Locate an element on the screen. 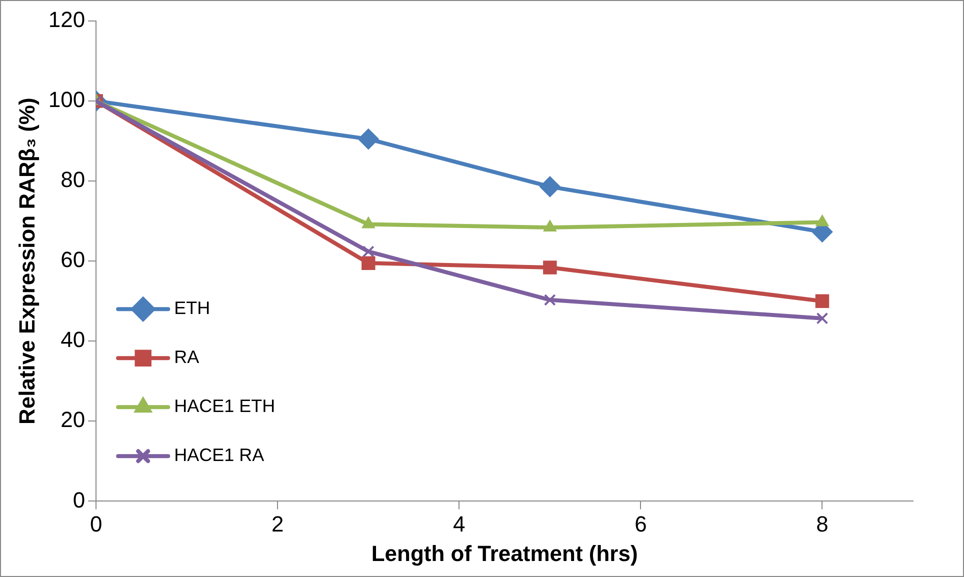 This screenshot has height=577, width=964. x-tick-label: 8 is located at coordinates (822, 523).